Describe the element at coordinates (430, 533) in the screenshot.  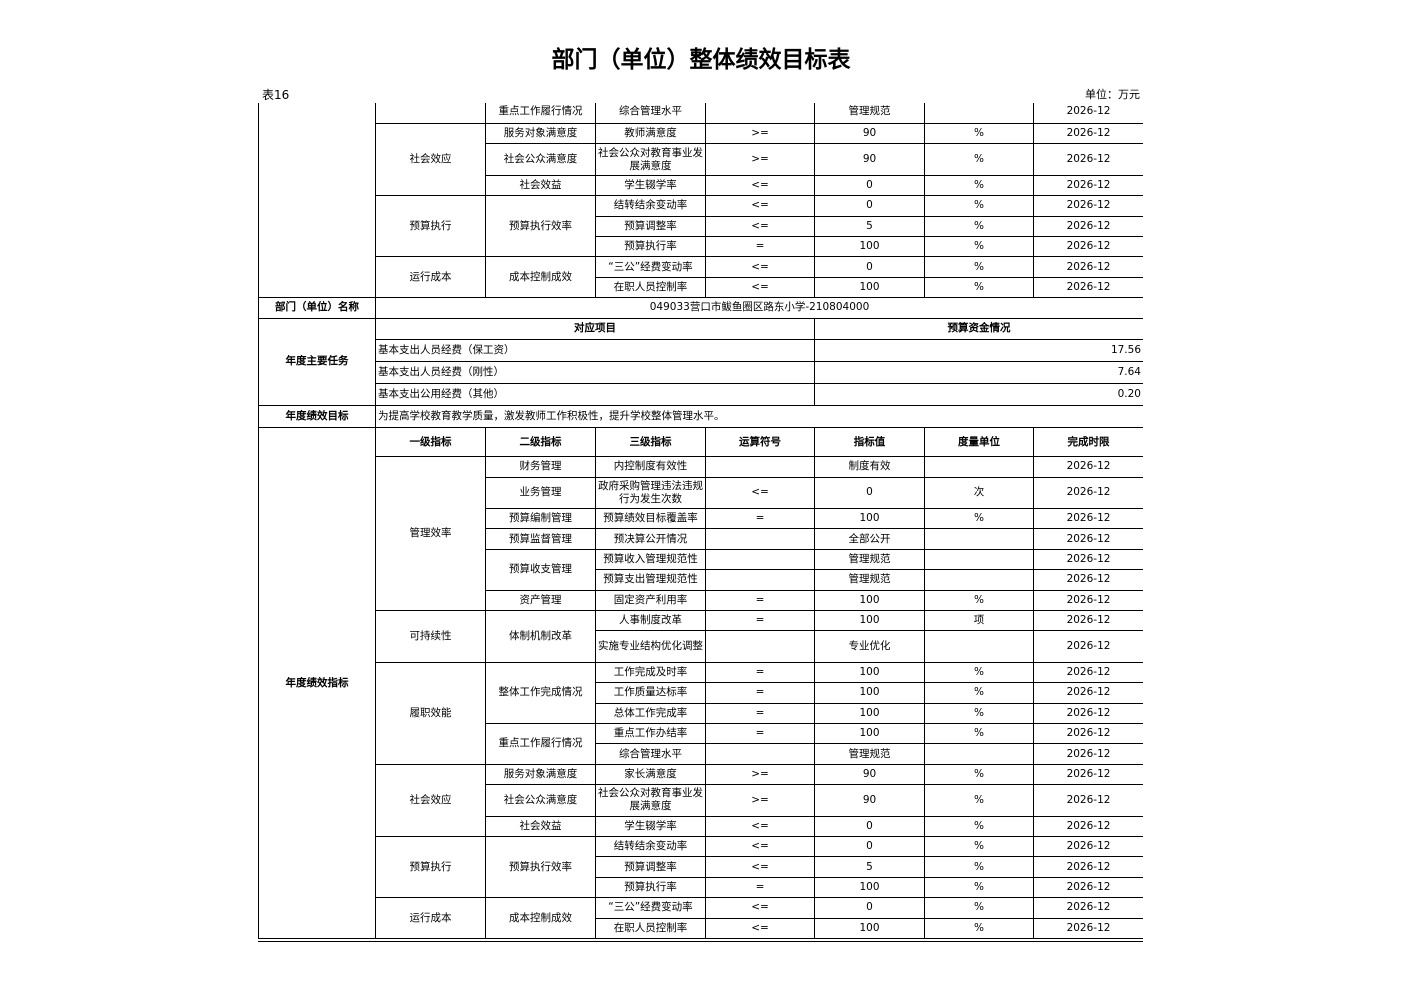
I see `level1: 管理效率` at that location.